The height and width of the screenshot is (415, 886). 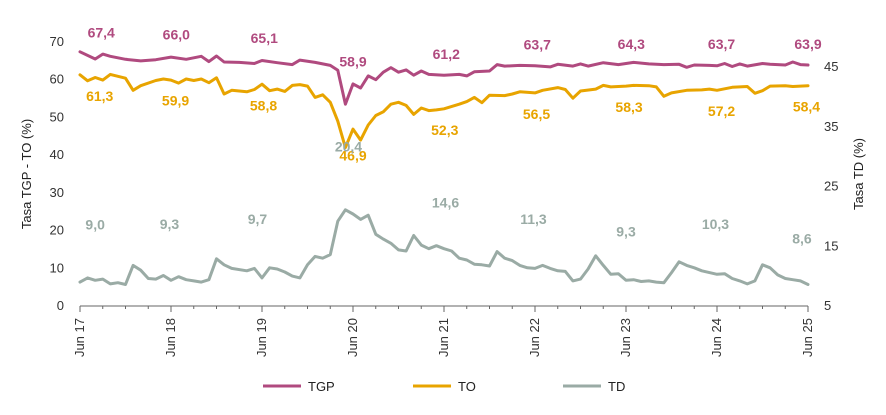 What do you see at coordinates (57, 230) in the screenshot?
I see `y-left-tick-label: 20` at bounding box center [57, 230].